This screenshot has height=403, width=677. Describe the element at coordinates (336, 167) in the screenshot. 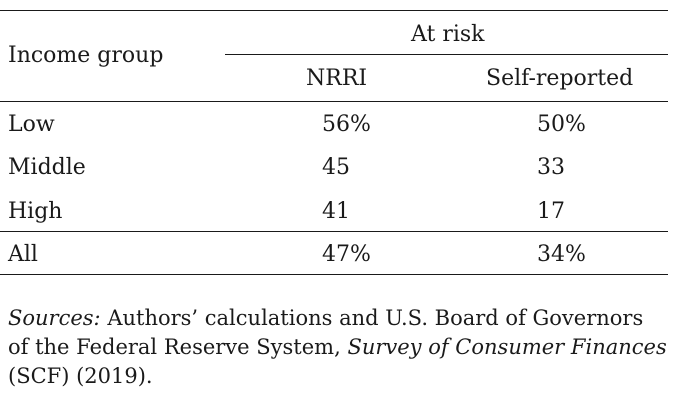

I see `row-middle-nrri: 45` at that location.